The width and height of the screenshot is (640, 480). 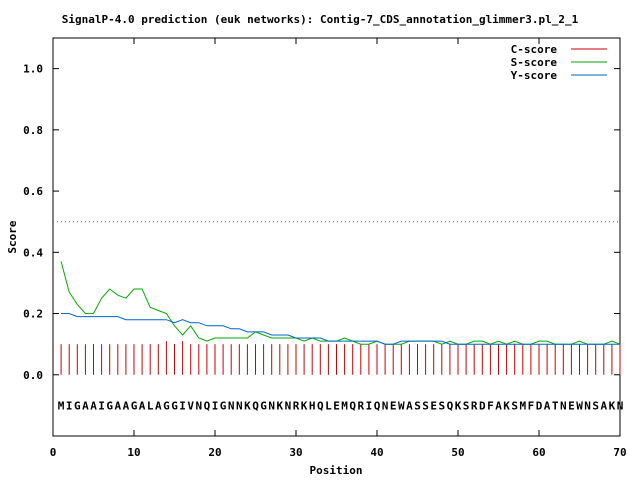 What do you see at coordinates (214, 452) in the screenshot?
I see `x-tick-label: 20` at bounding box center [214, 452].